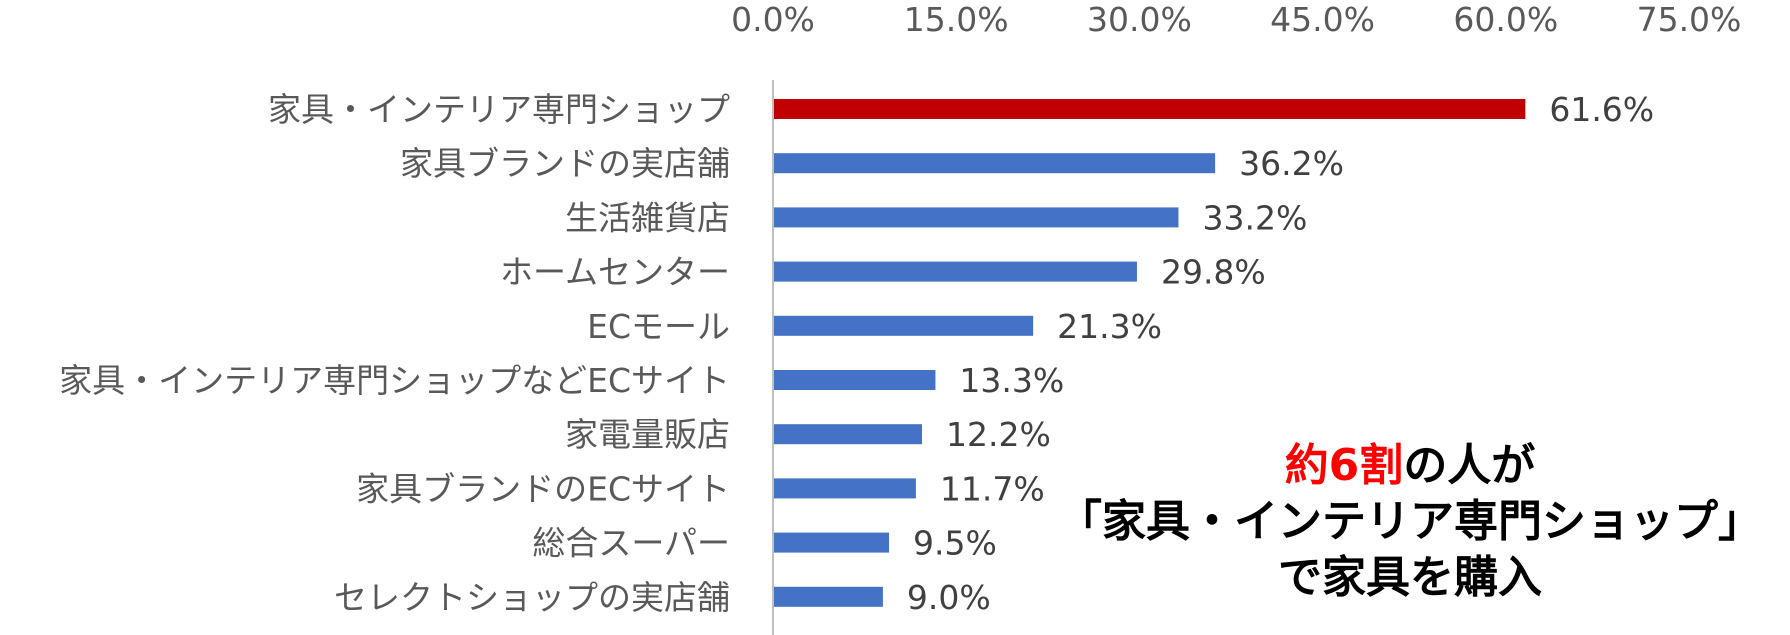 Image resolution: width=1790 pixels, height=635 pixels. Describe the element at coordinates (565, 163) in the screenshot. I see `category-label: 家具ブランドの実店舗` at that location.